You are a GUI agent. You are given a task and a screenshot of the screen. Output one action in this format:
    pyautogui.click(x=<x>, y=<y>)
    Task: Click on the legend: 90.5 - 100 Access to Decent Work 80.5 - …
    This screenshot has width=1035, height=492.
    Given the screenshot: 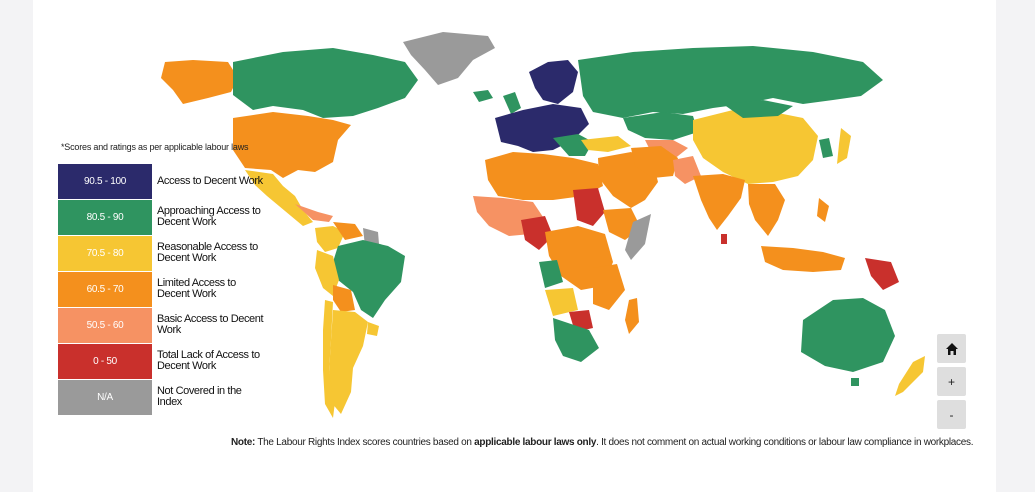 What is the action you would take?
    pyautogui.click(x=168, y=289)
    